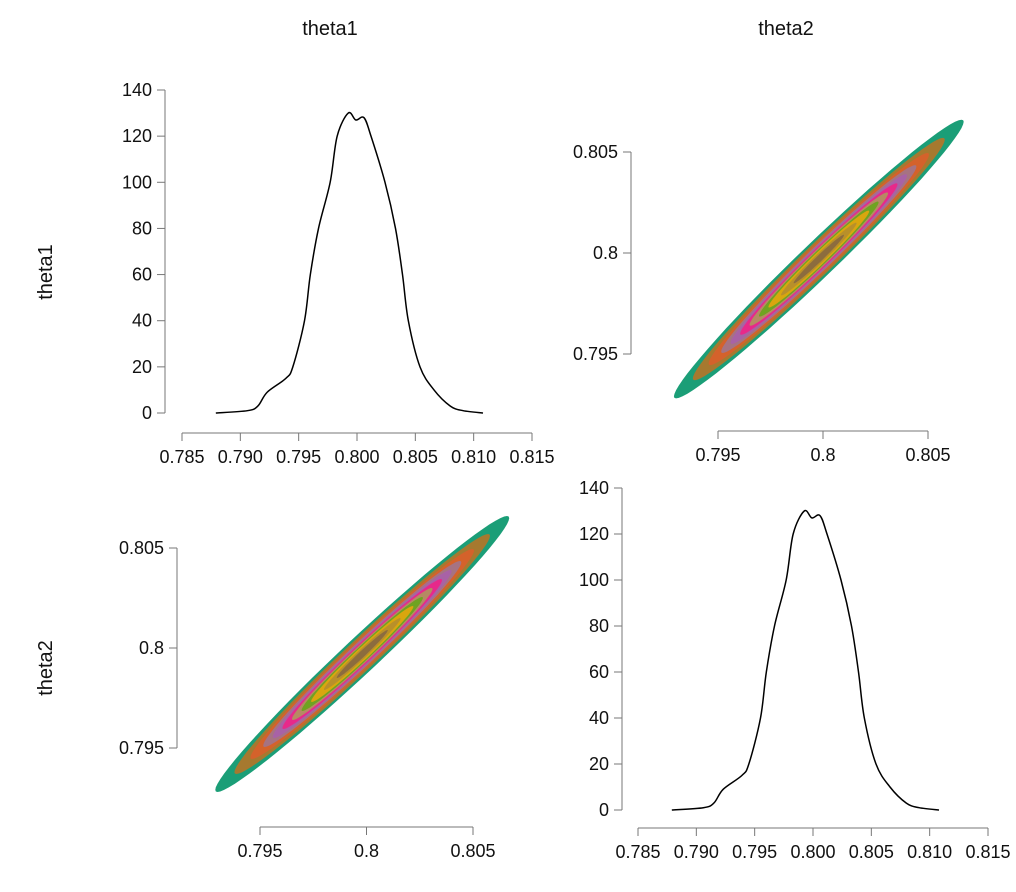 Image resolution: width=1016 pixels, height=892 pixels. Describe the element at coordinates (330, 29) in the screenshot. I see `column-title-theta1: theta1` at that location.